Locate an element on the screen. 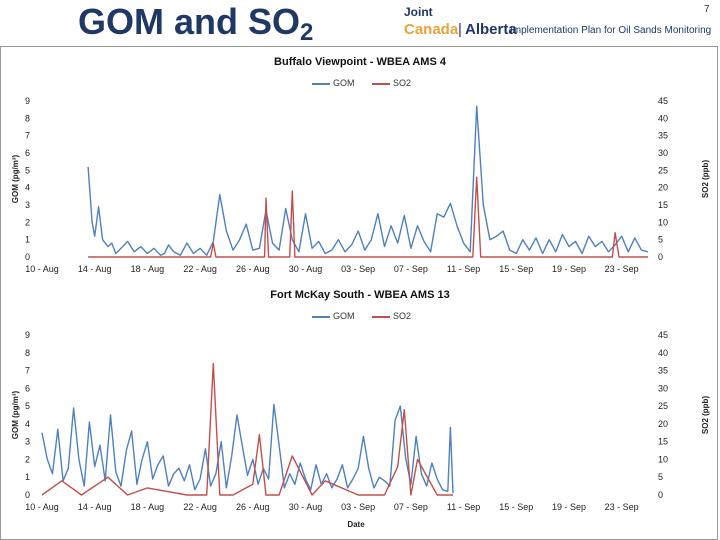 The image size is (720, 540). chart-title: Fort McKay South - WBEA AMS 13 is located at coordinates (360, 295).